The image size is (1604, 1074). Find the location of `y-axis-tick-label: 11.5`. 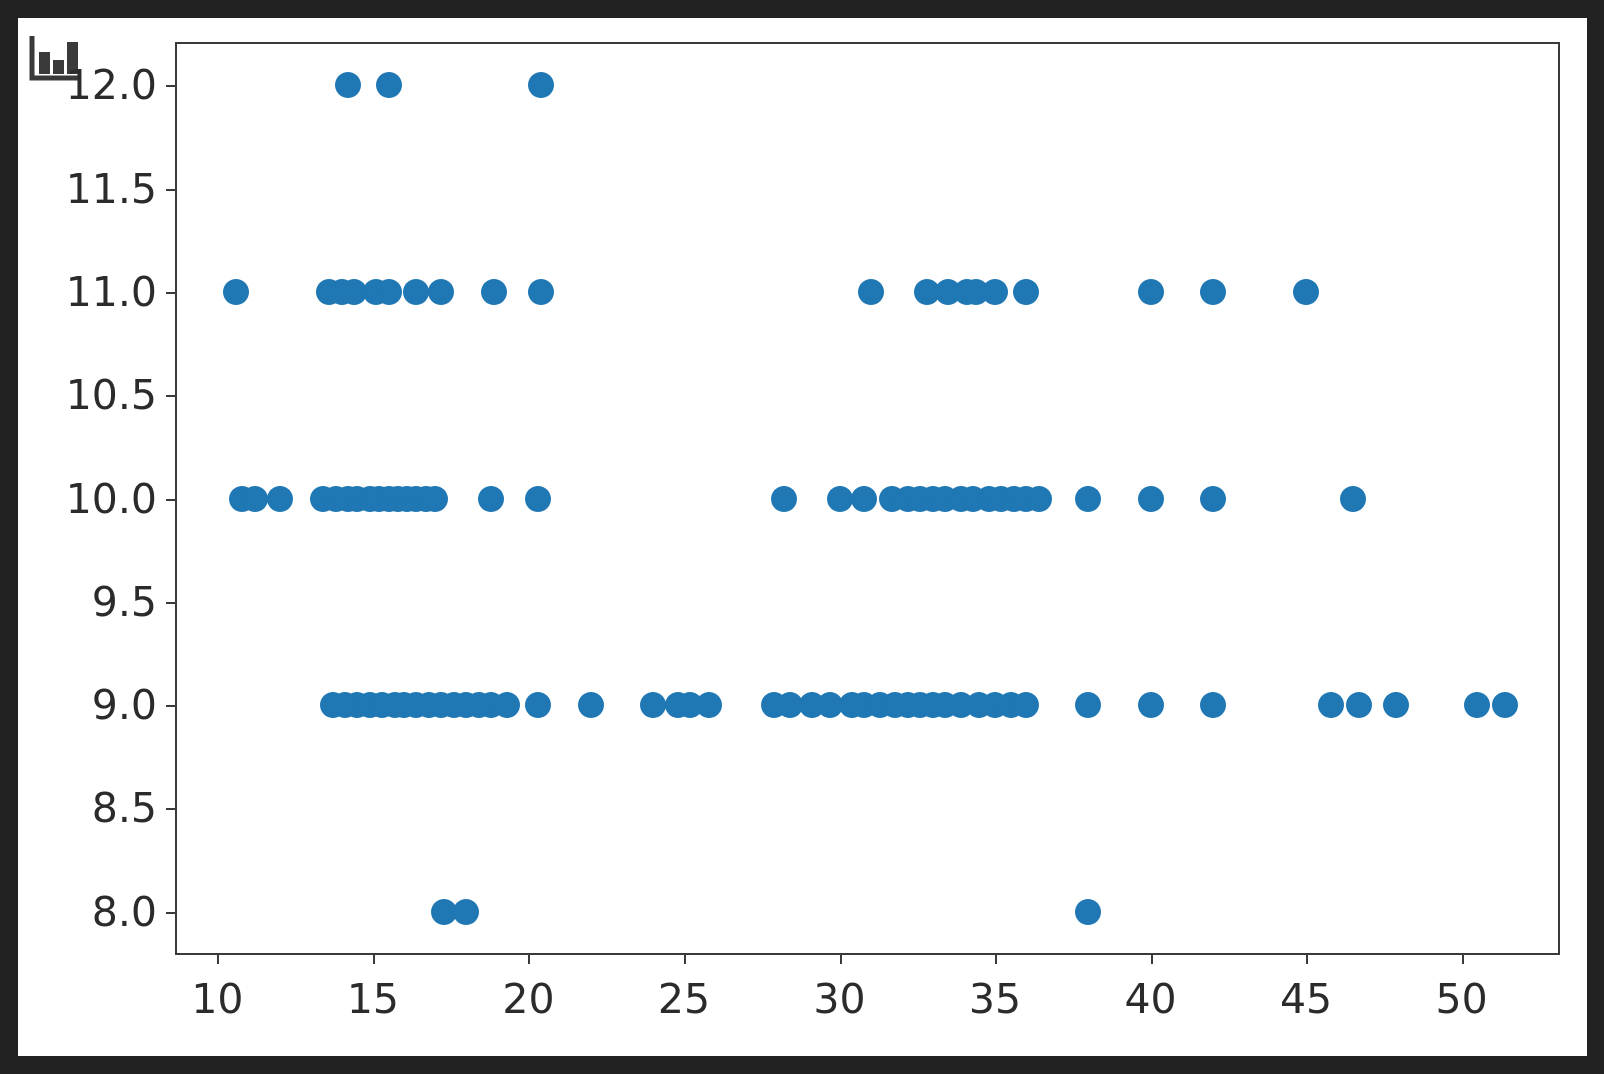

y-axis-tick-label: 11.5 is located at coordinates (111, 188).